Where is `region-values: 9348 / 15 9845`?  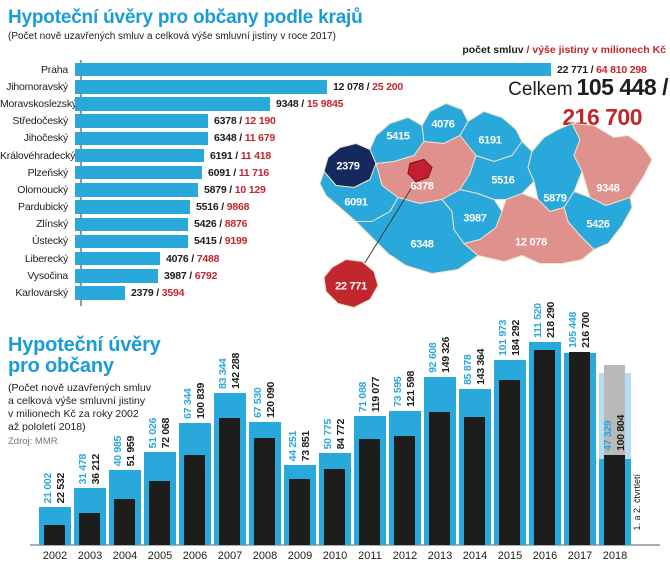
region-values: 9348 / 15 9845 is located at coordinates (309, 104).